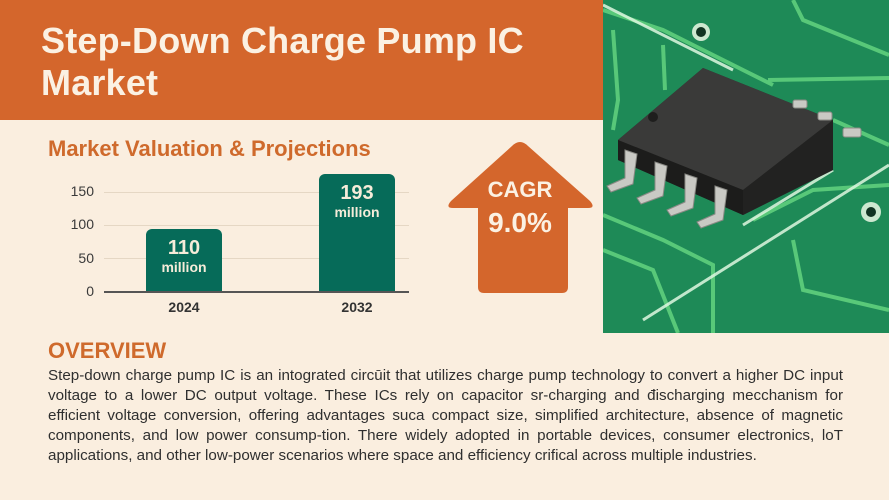  I want to click on bar-2024: 110 million, so click(184, 260).